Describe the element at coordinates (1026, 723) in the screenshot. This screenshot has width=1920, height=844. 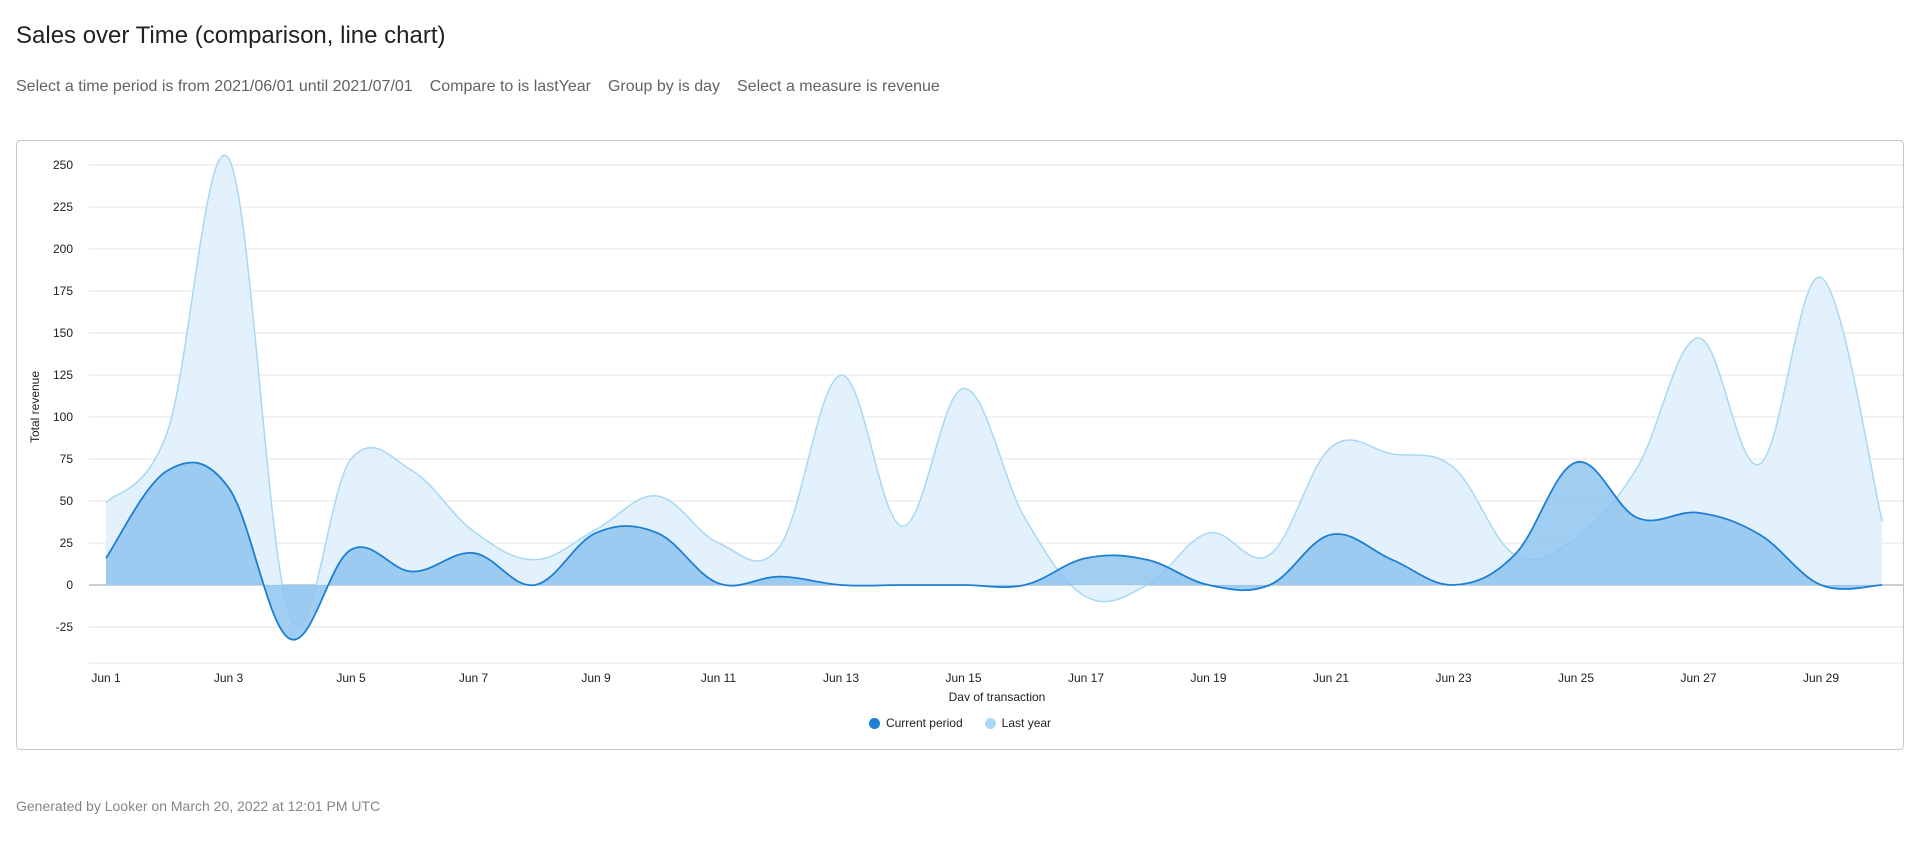
I see `legend-label-last-year: Last year` at that location.